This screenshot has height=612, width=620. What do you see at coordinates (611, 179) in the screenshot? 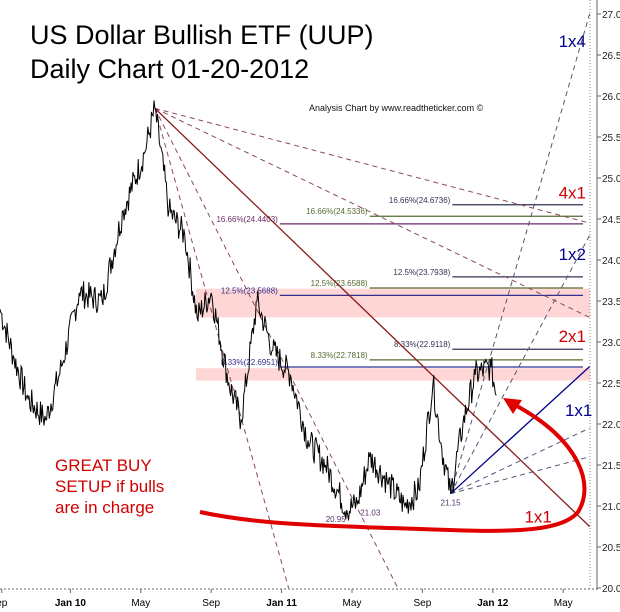
I see `y-tick-label: 25.0` at bounding box center [611, 179].